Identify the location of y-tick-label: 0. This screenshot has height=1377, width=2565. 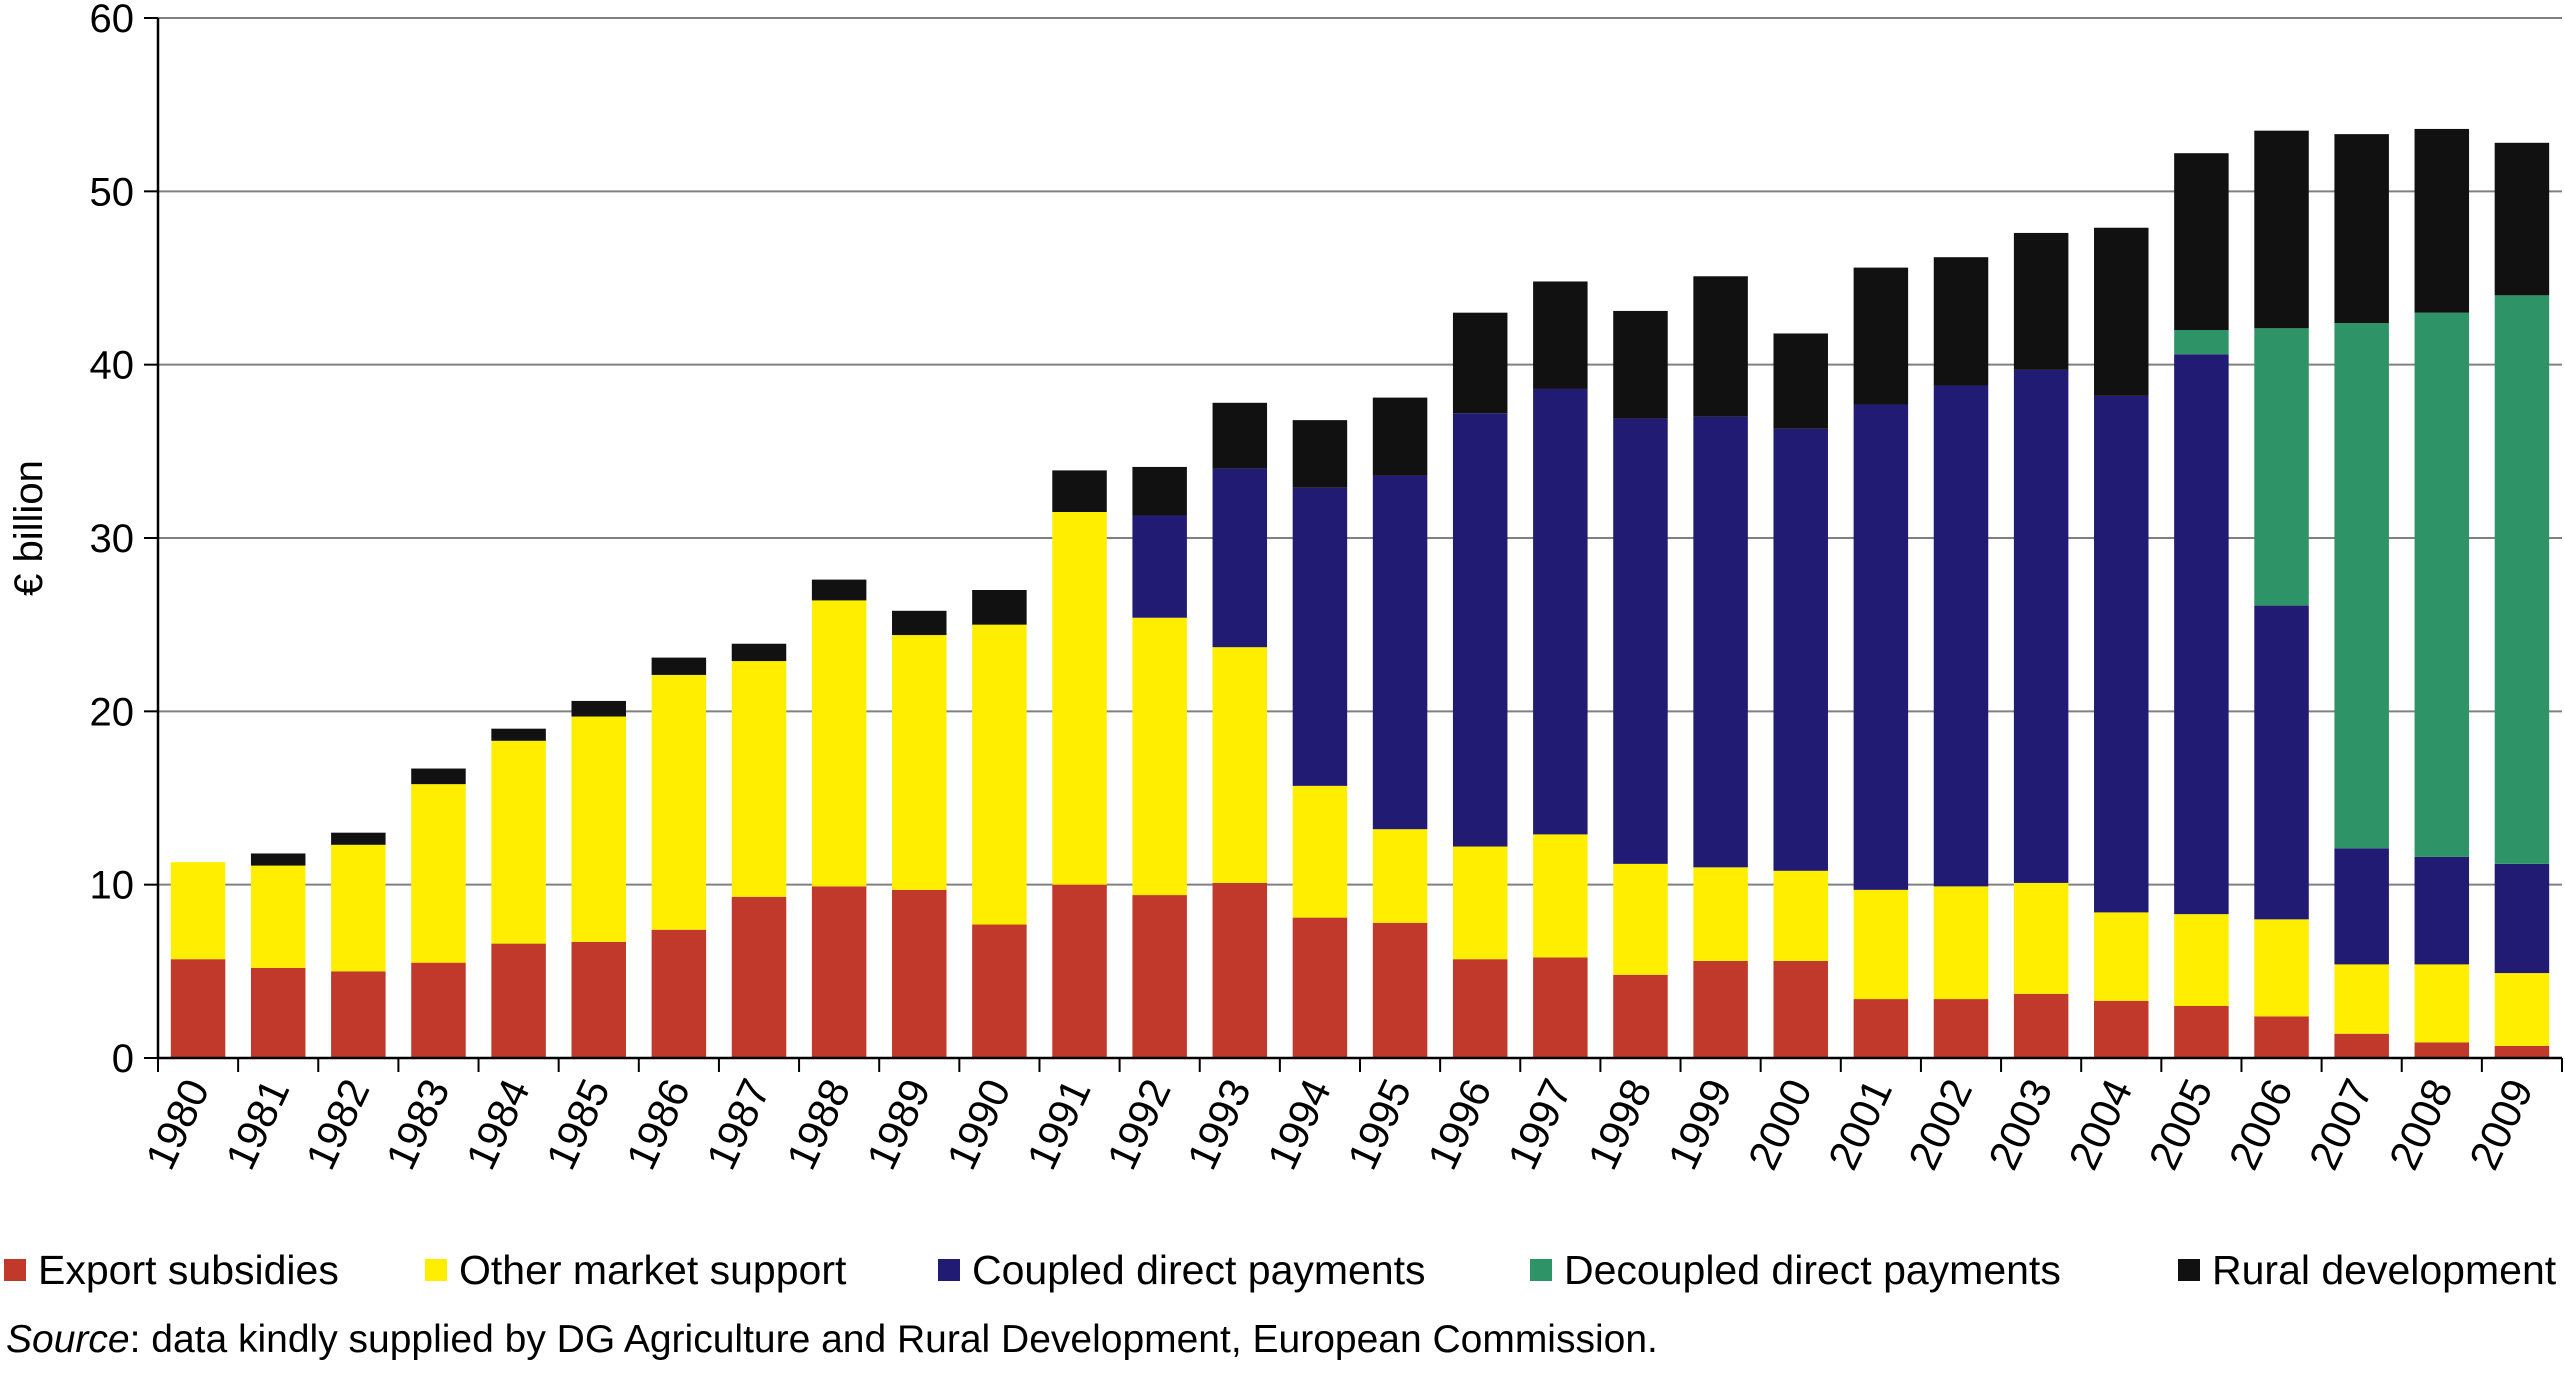
(123, 1059).